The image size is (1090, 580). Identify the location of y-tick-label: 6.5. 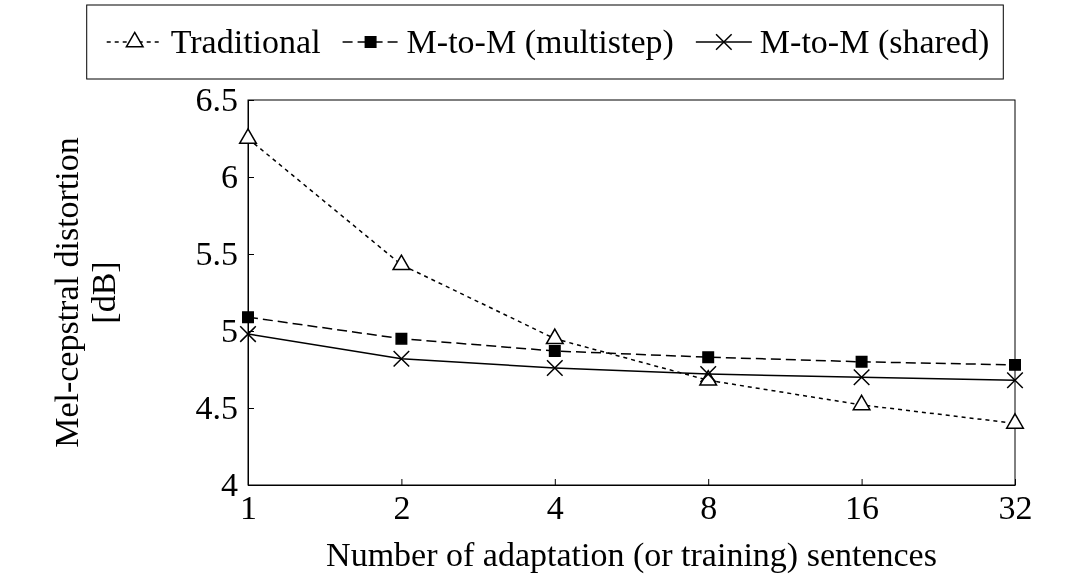
(216, 100).